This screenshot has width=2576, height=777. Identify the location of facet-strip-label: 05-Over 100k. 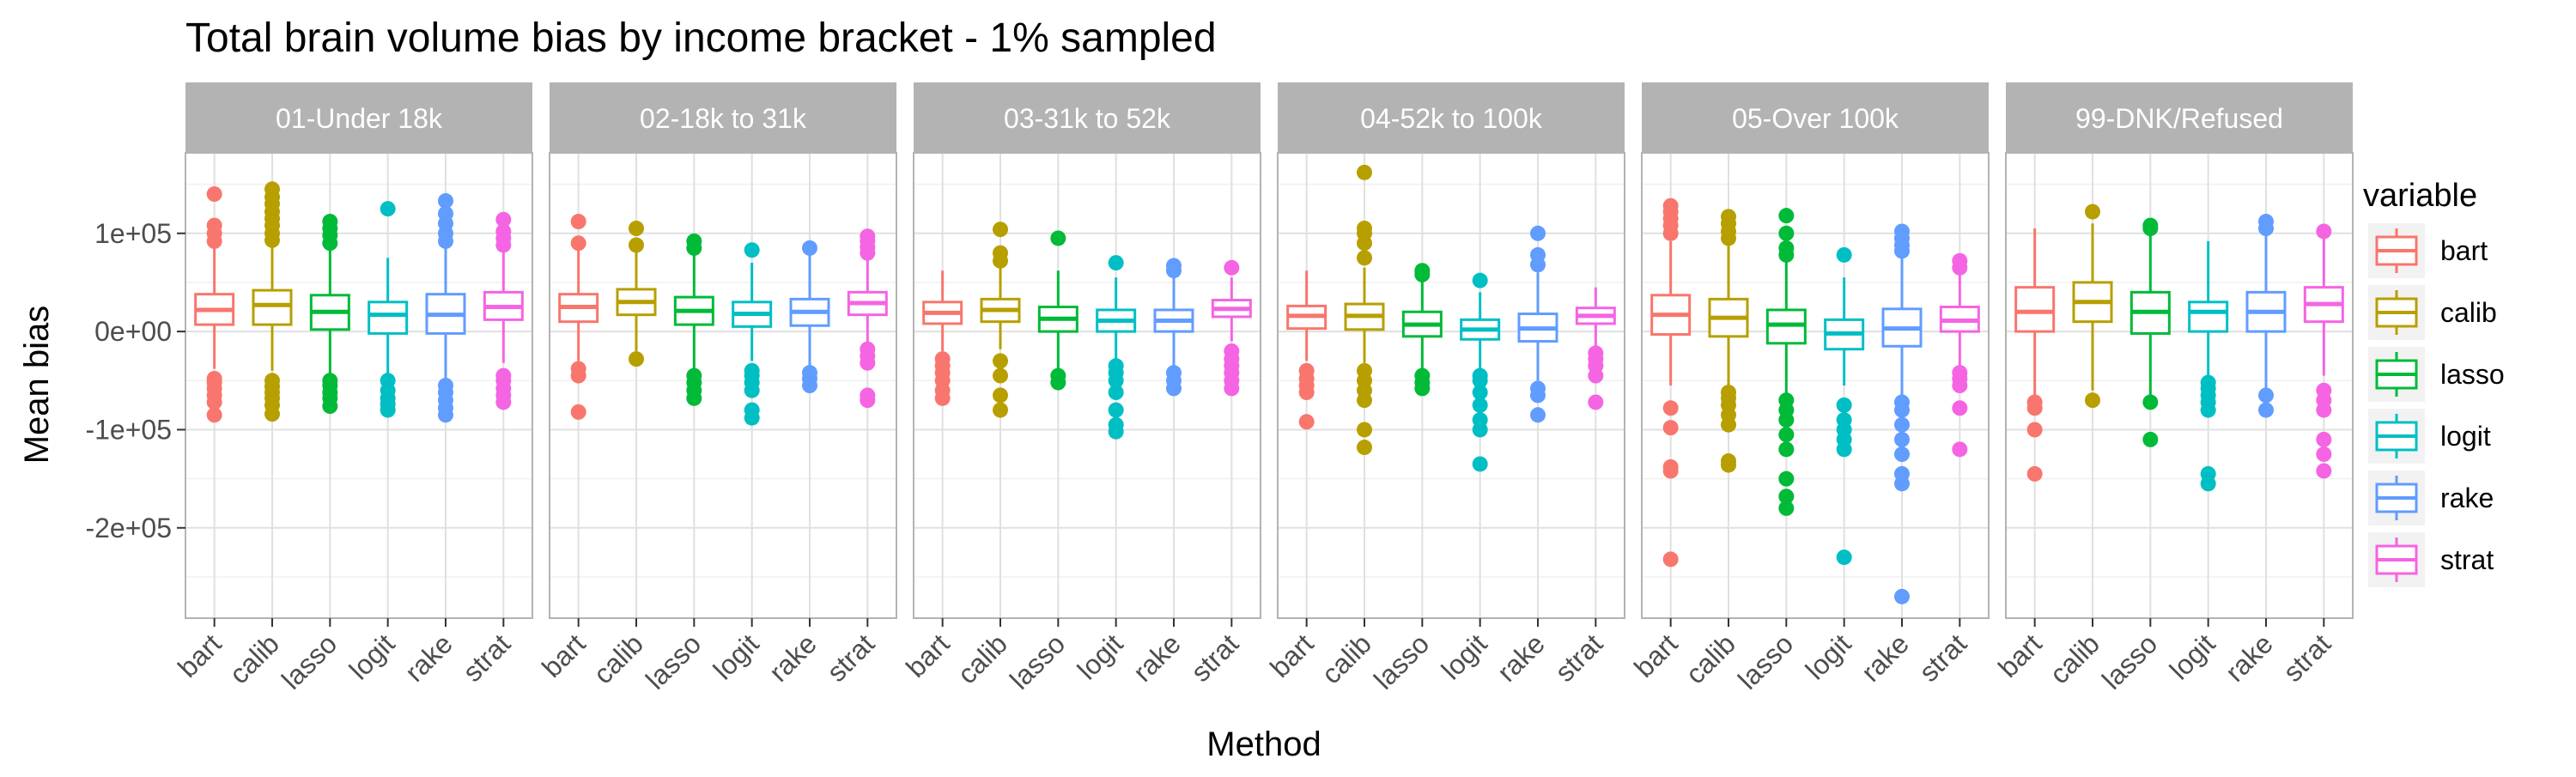
(1815, 118).